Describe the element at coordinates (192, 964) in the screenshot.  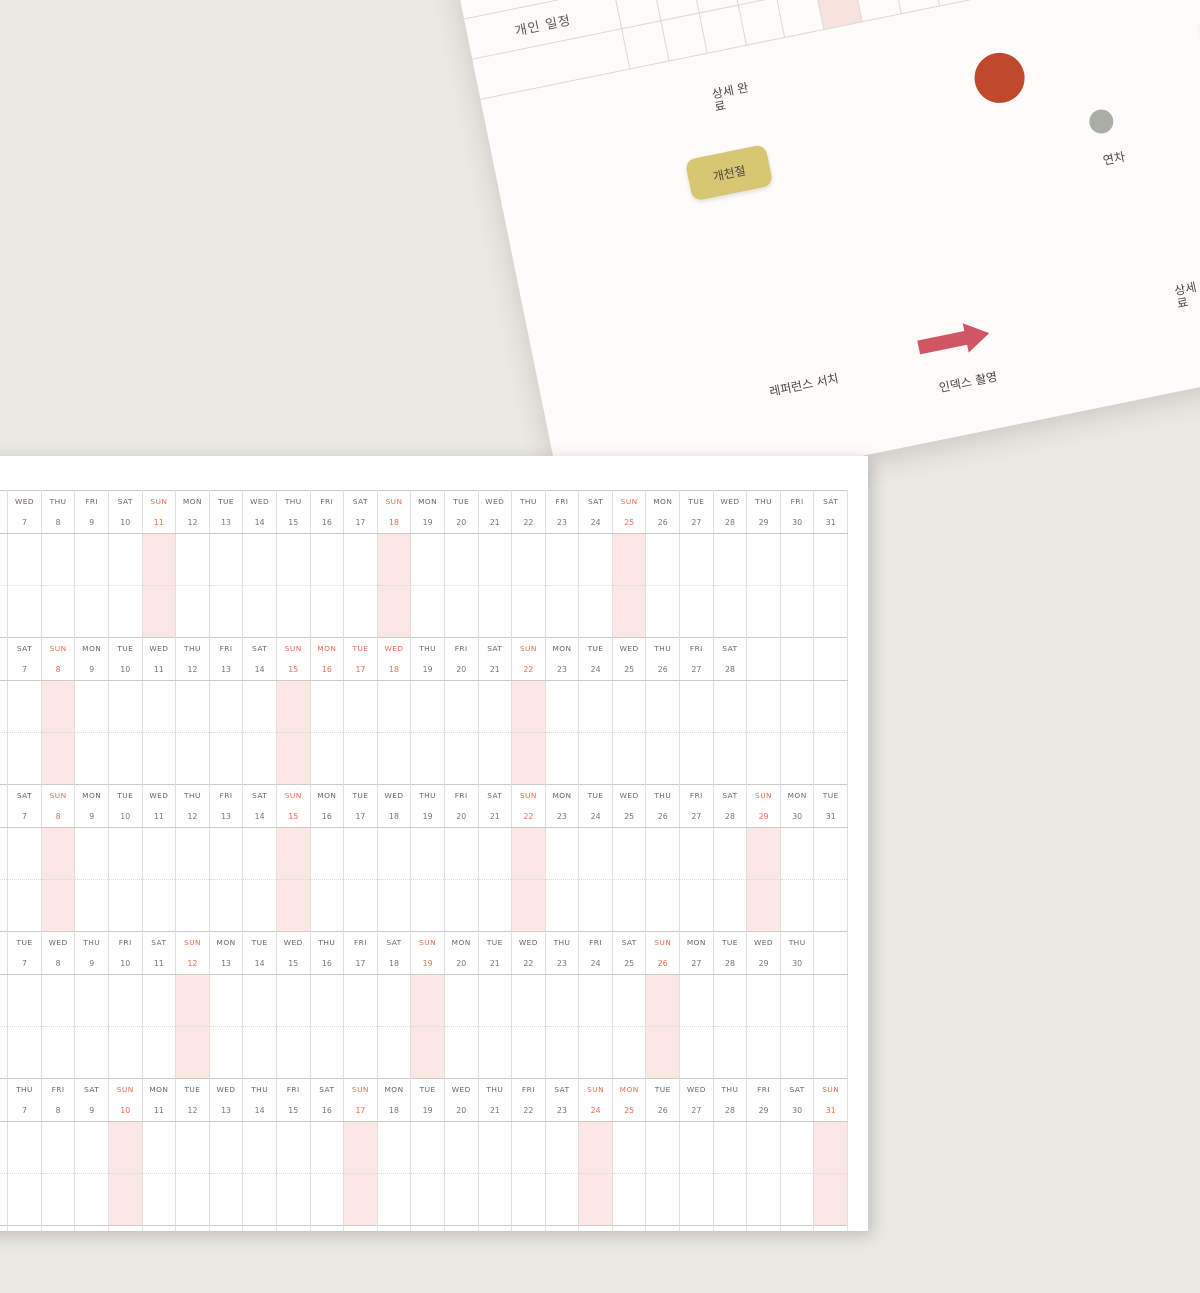
I see `bottom-date-cell: 12` at that location.